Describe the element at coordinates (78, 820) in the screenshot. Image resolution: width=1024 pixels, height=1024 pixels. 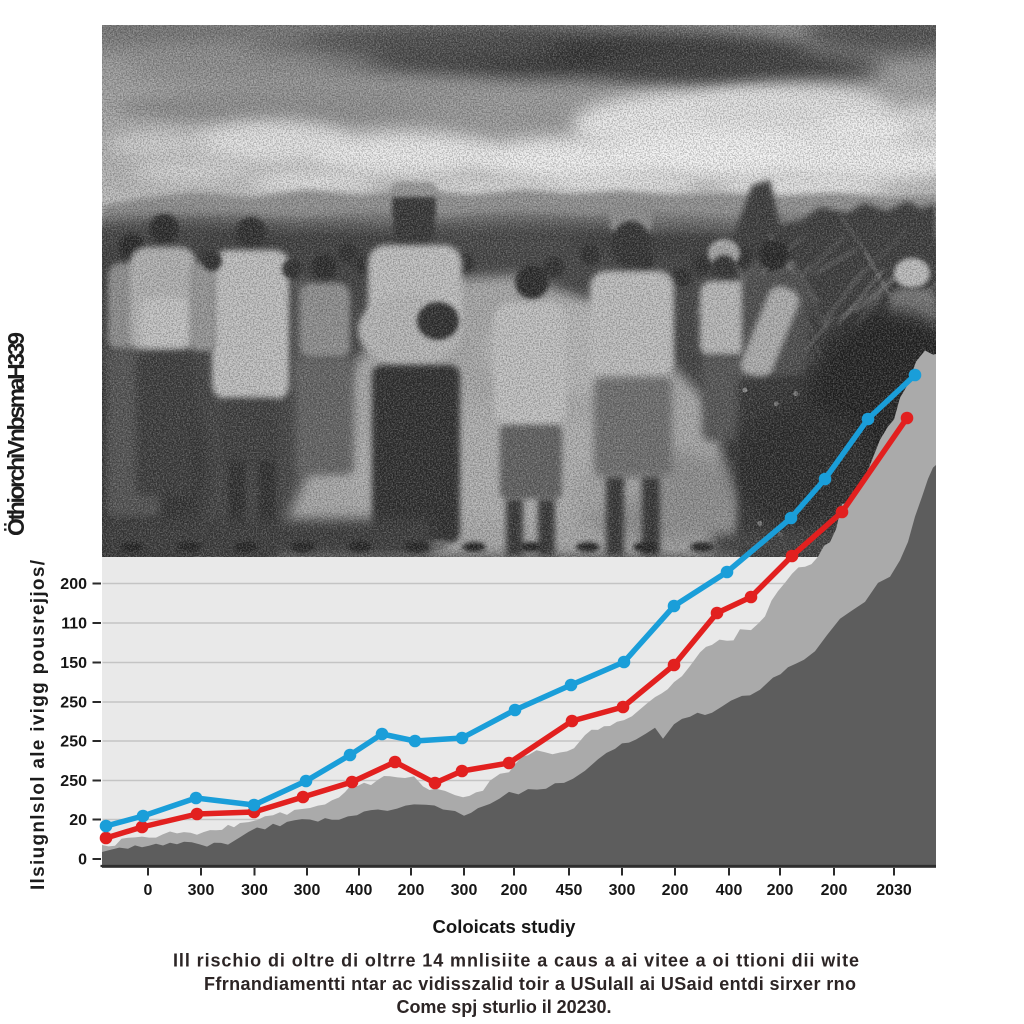
I see `svg-text: 20` at that location.